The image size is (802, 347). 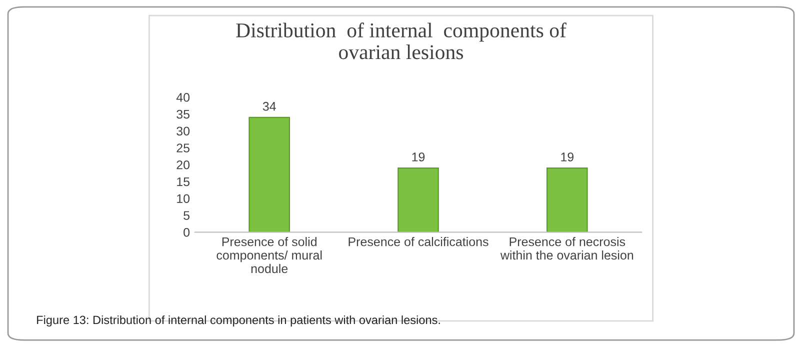 I want to click on data-label: 34, so click(x=269, y=106).